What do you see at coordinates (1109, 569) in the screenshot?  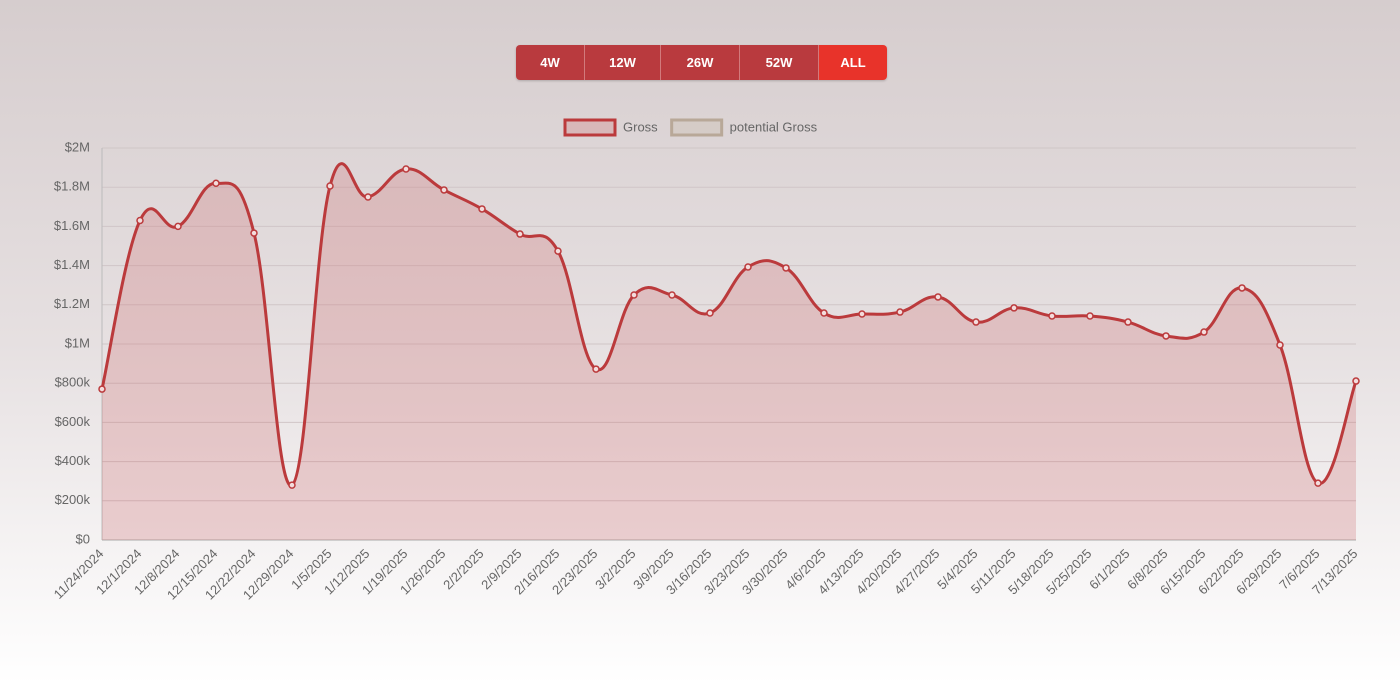 I see `x-tick-label: 6/1/2025` at bounding box center [1109, 569].